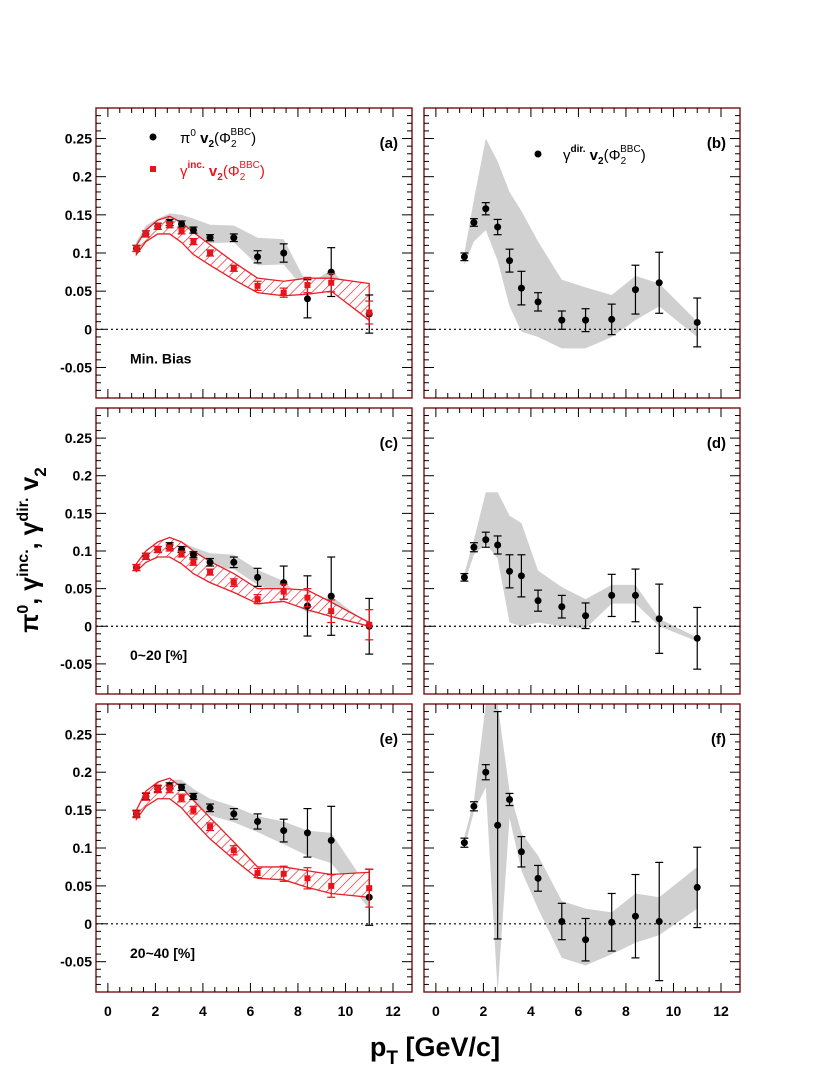 The image size is (830, 1075). I want to click on plot-area-a, so click(254, 273).